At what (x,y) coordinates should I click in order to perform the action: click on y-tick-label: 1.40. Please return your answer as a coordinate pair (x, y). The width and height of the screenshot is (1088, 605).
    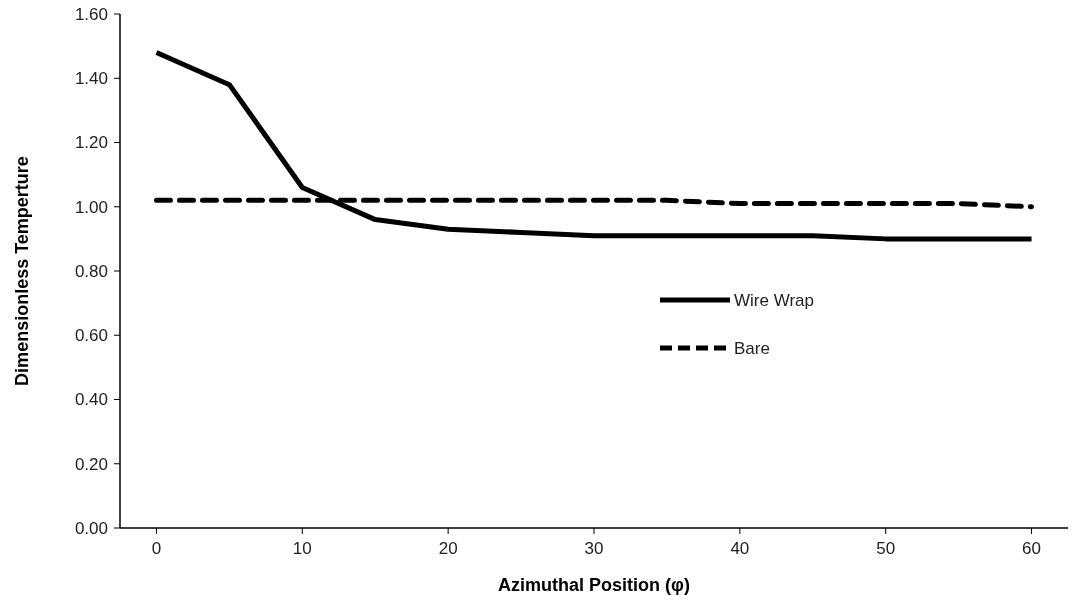
    Looking at the image, I should click on (91, 79).